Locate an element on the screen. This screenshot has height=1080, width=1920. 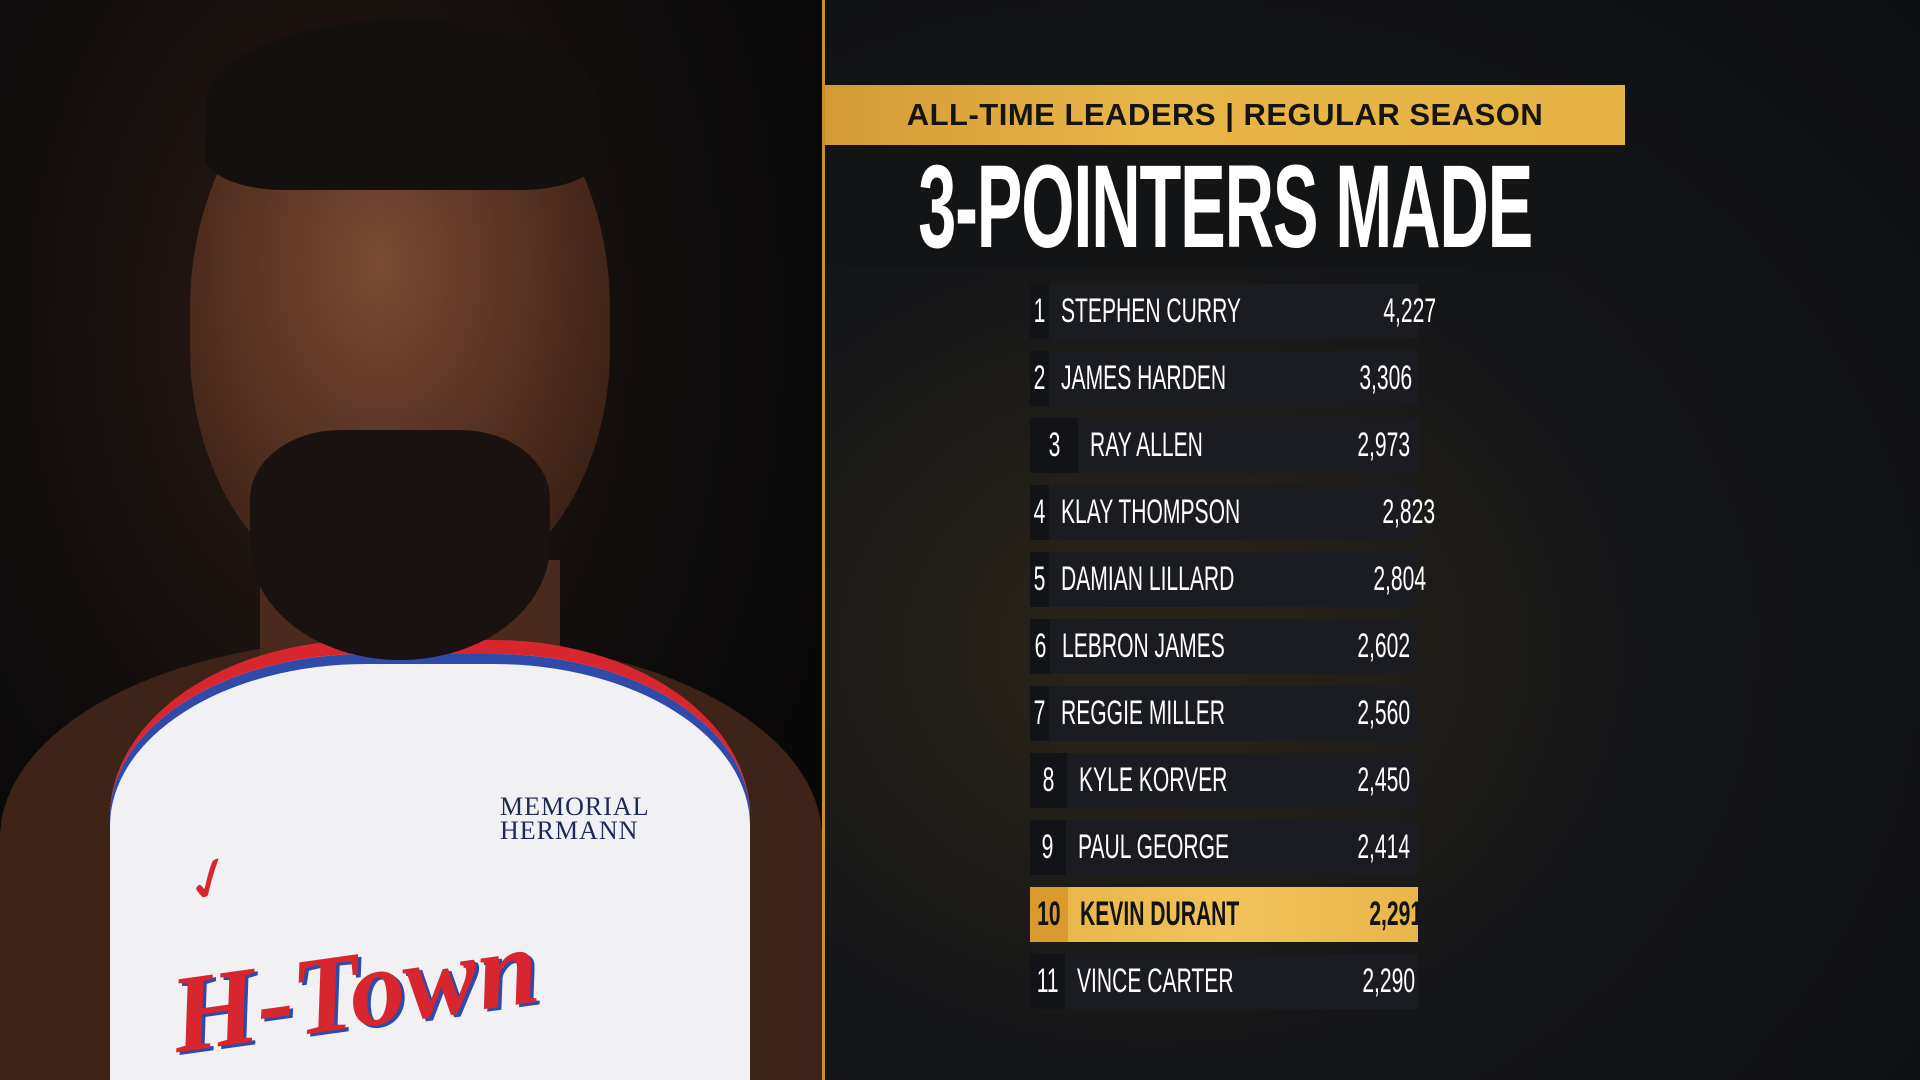
value-cell: 3,306 is located at coordinates (1373, 378).